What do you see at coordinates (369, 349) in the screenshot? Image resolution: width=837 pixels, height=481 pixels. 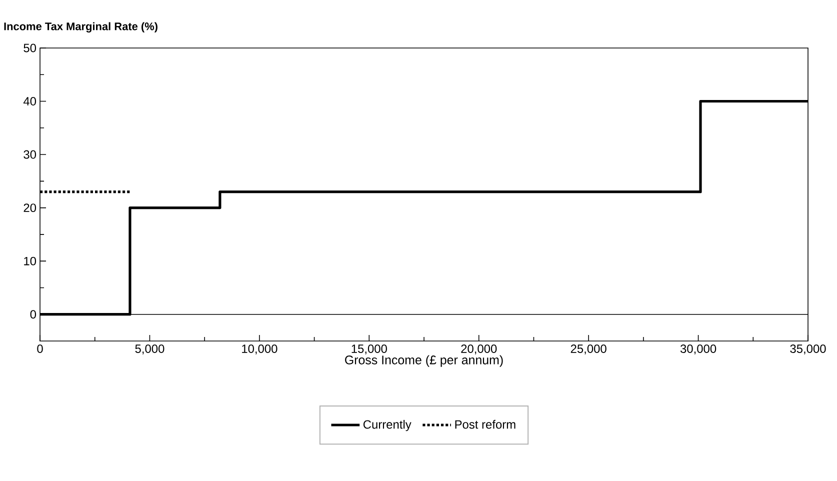 I see `x-tick-label: 15,000` at bounding box center [369, 349].